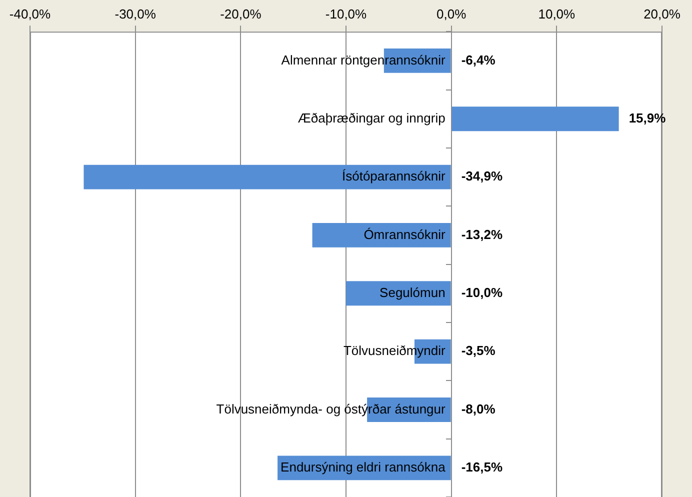  Describe the element at coordinates (482, 292) in the screenshot. I see `data-label: -10,0%` at that location.